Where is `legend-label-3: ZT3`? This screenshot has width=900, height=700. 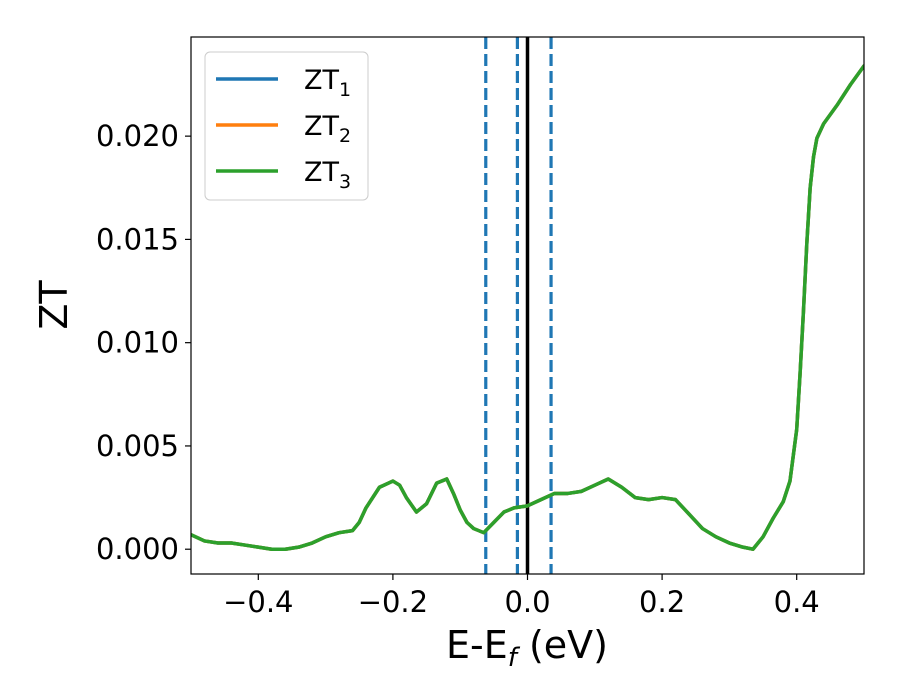 legend-label-3: ZT3 is located at coordinates (327, 175).